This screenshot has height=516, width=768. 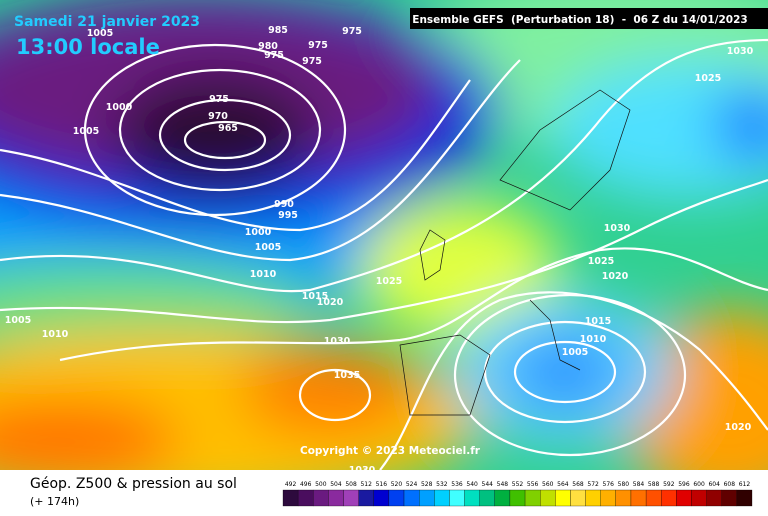 What do you see at coordinates (397, 484) in the screenshot?
I see `legend-value: 520` at bounding box center [397, 484].